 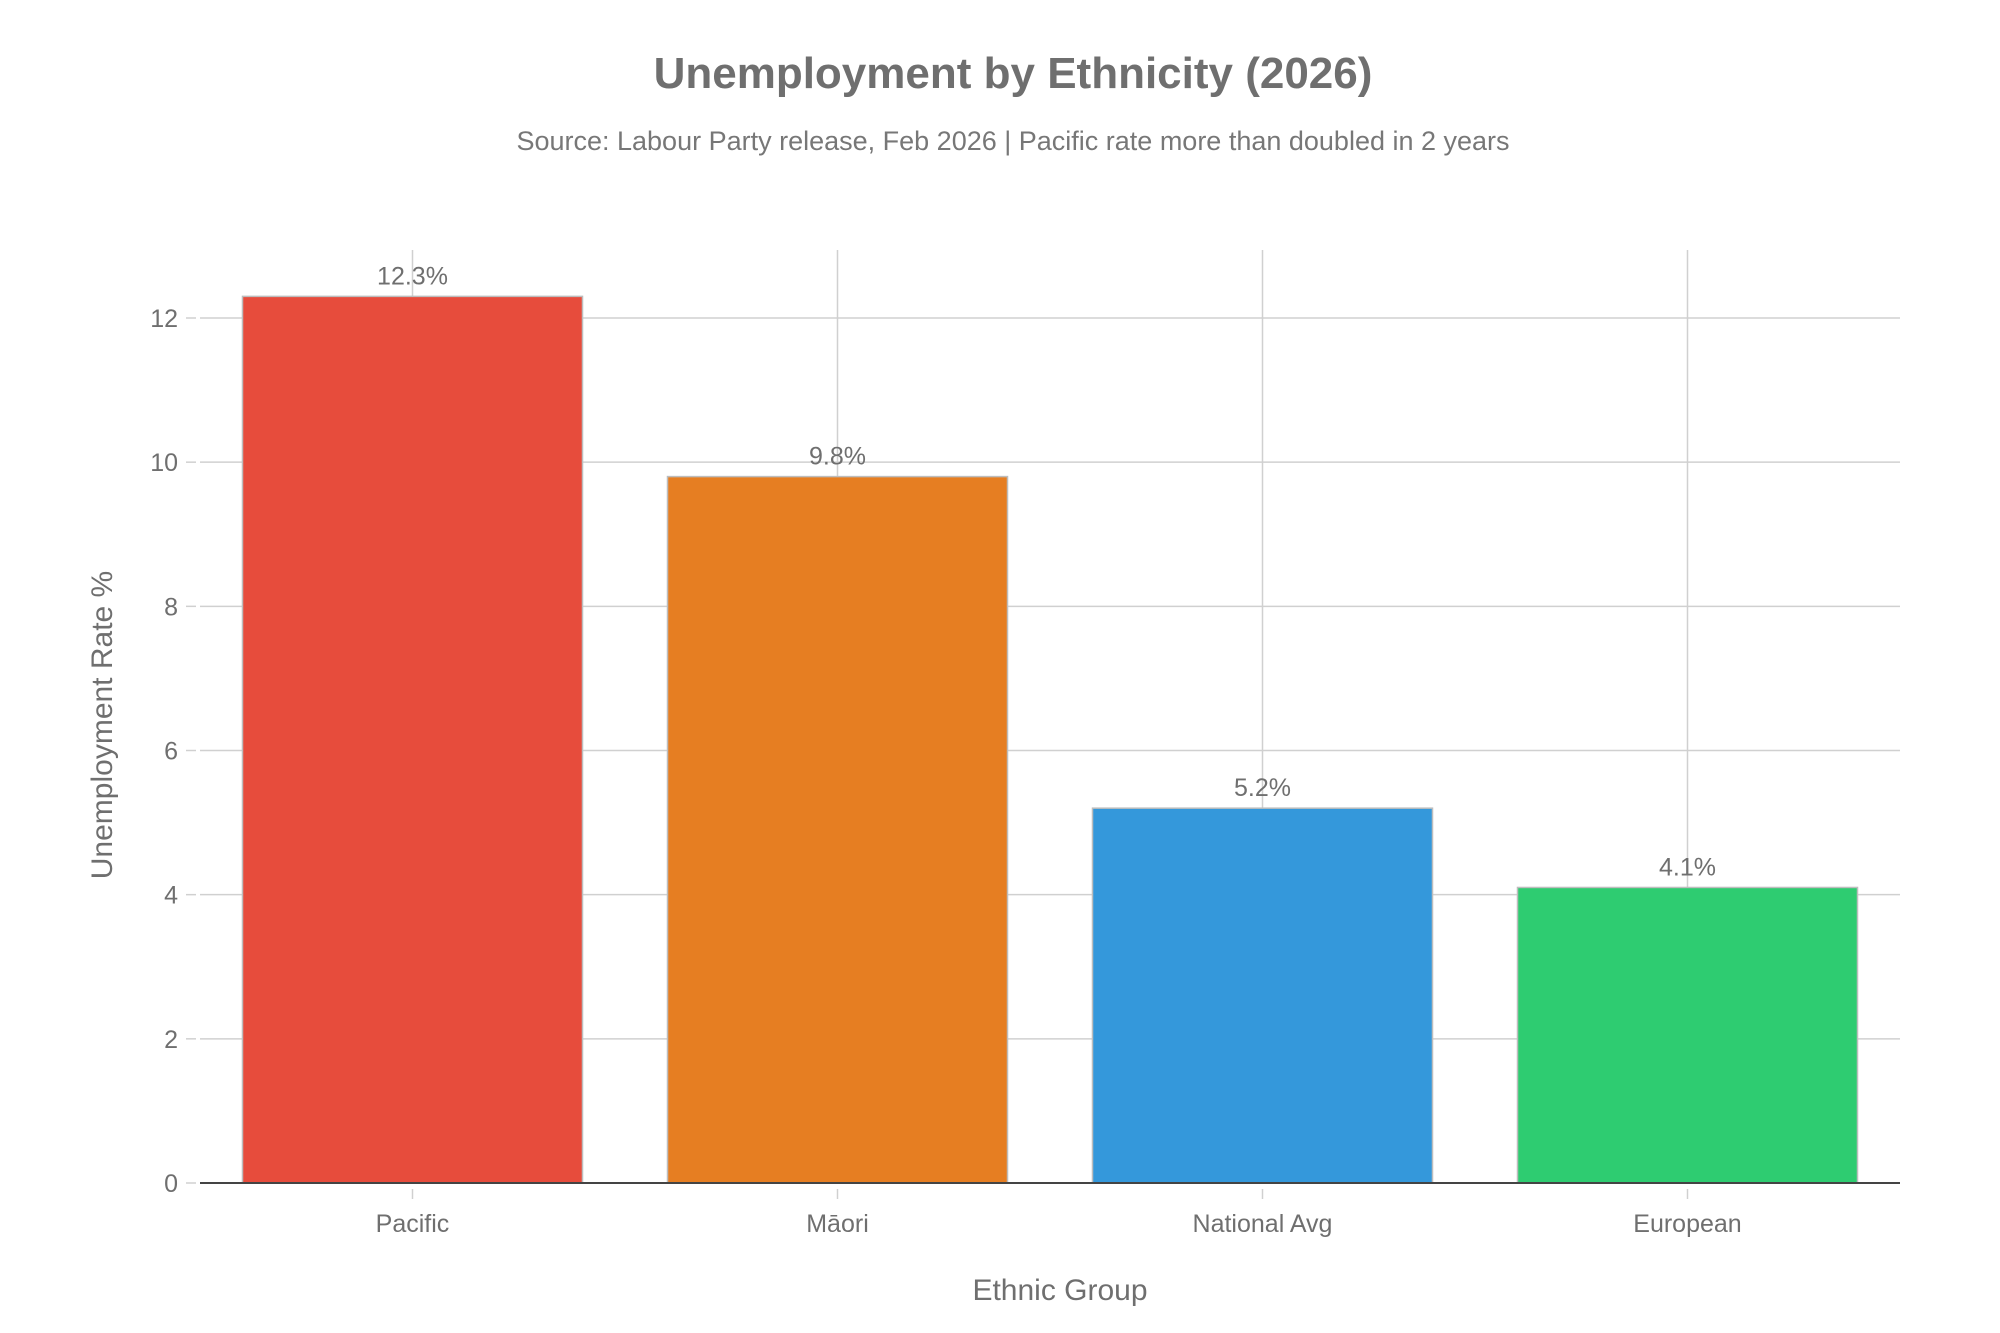 What do you see at coordinates (164, 463) in the screenshot?
I see `y-tick-label: 10` at bounding box center [164, 463].